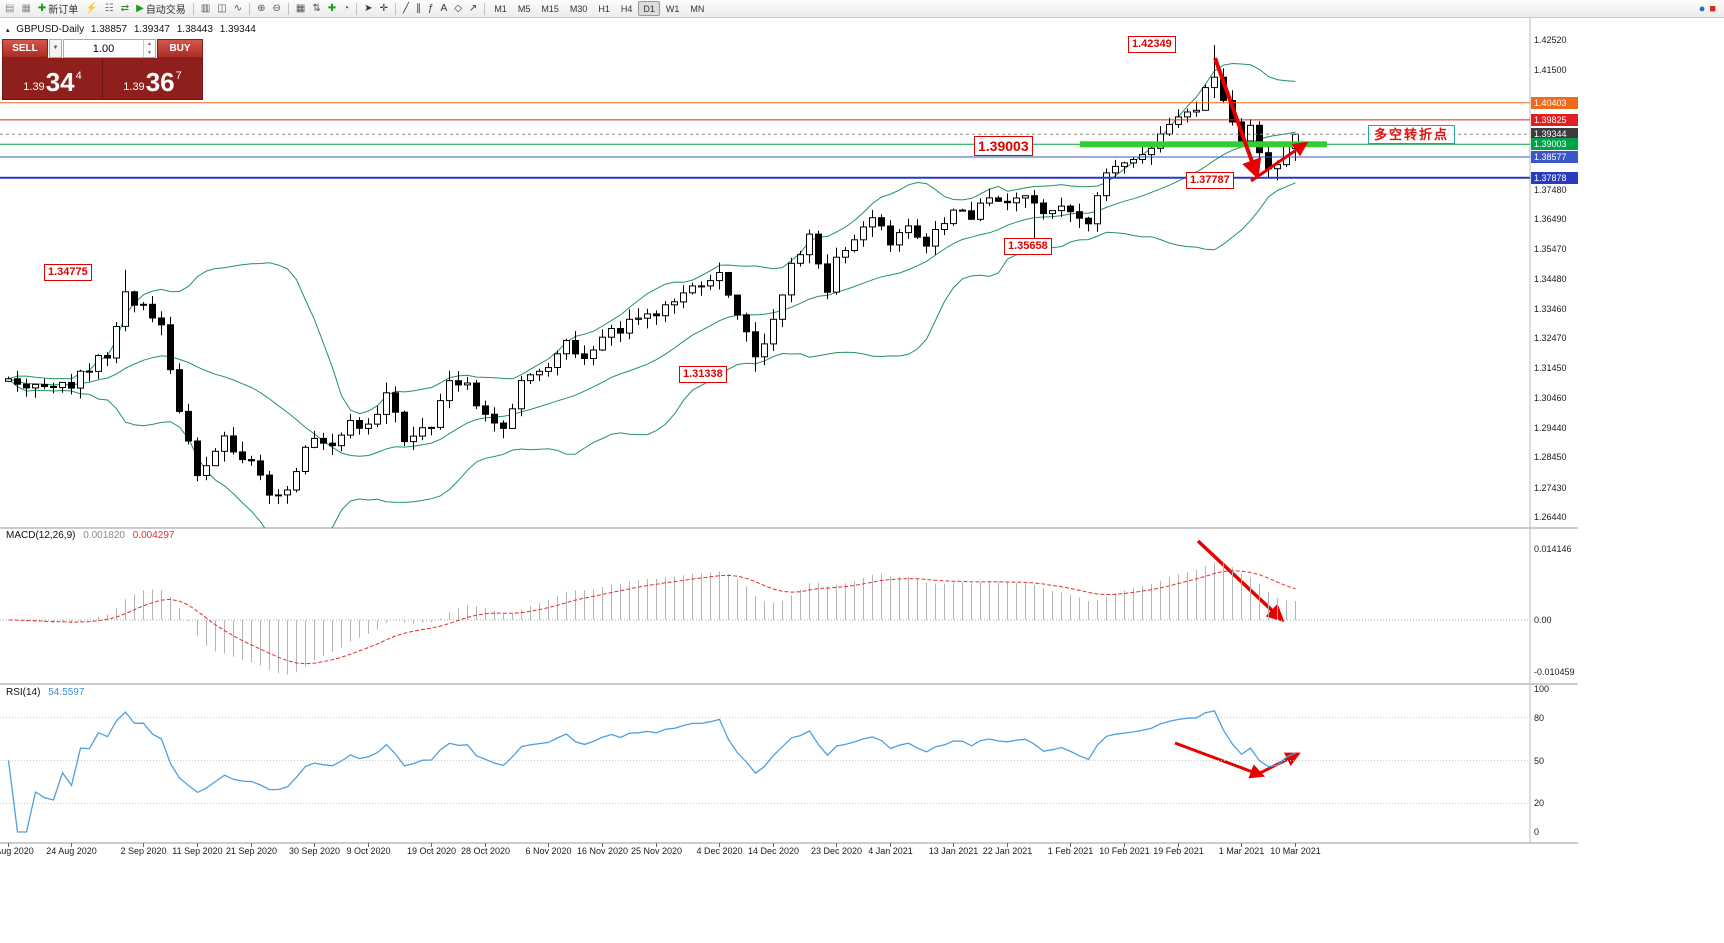 The width and height of the screenshot is (1724, 943). I want to click on line-chart-icon-glyph: ∿, so click(238, 8).